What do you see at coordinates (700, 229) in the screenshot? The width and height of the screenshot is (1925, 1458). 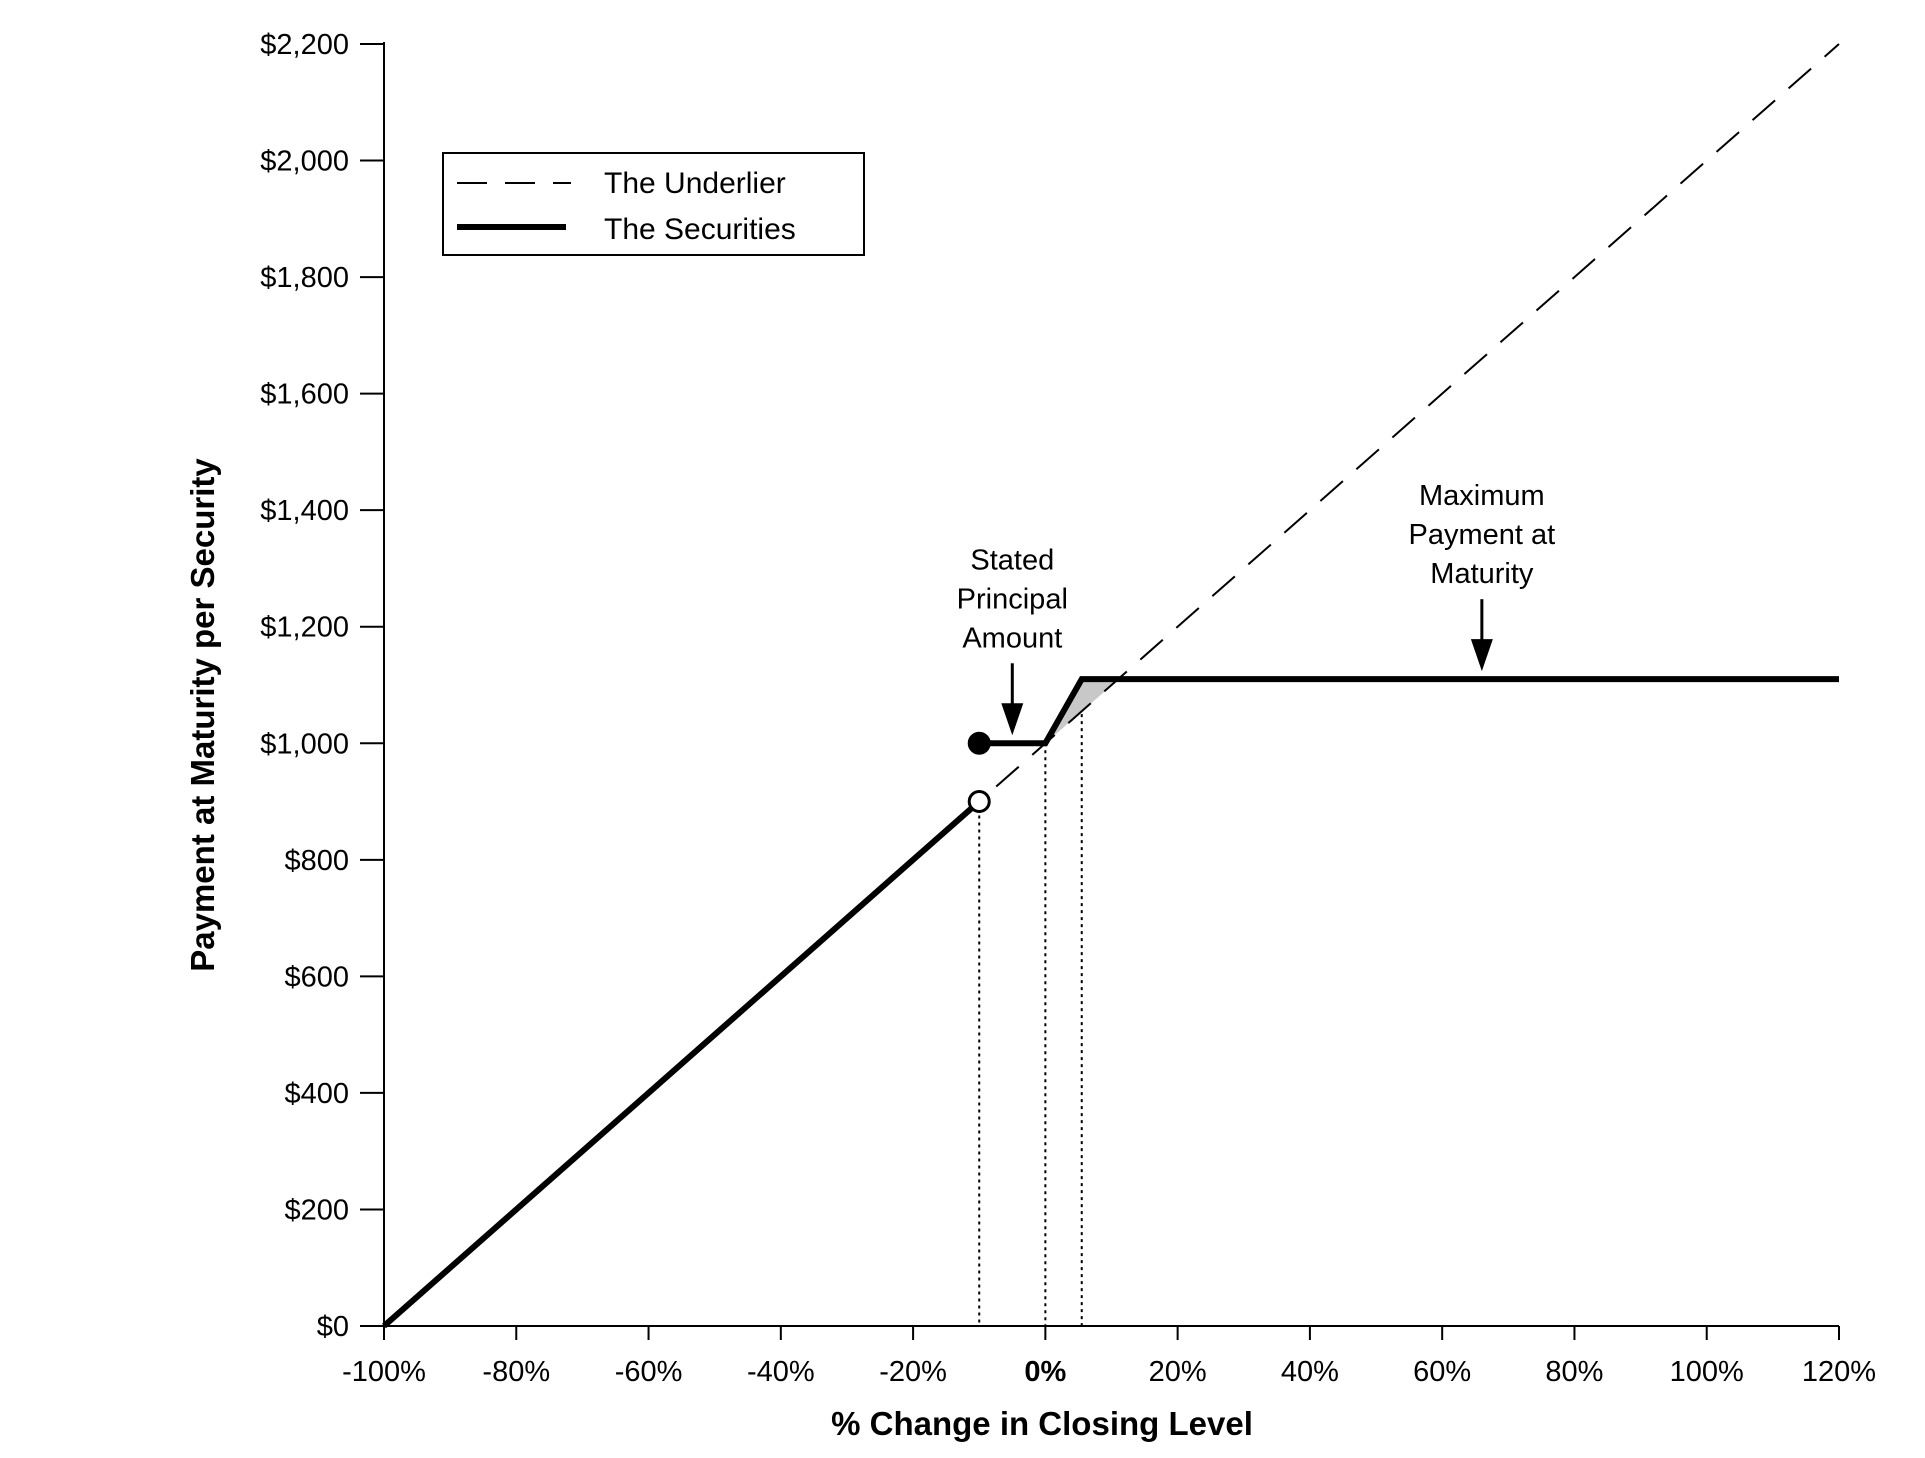 I see `legend-label-securities: The Securities` at bounding box center [700, 229].